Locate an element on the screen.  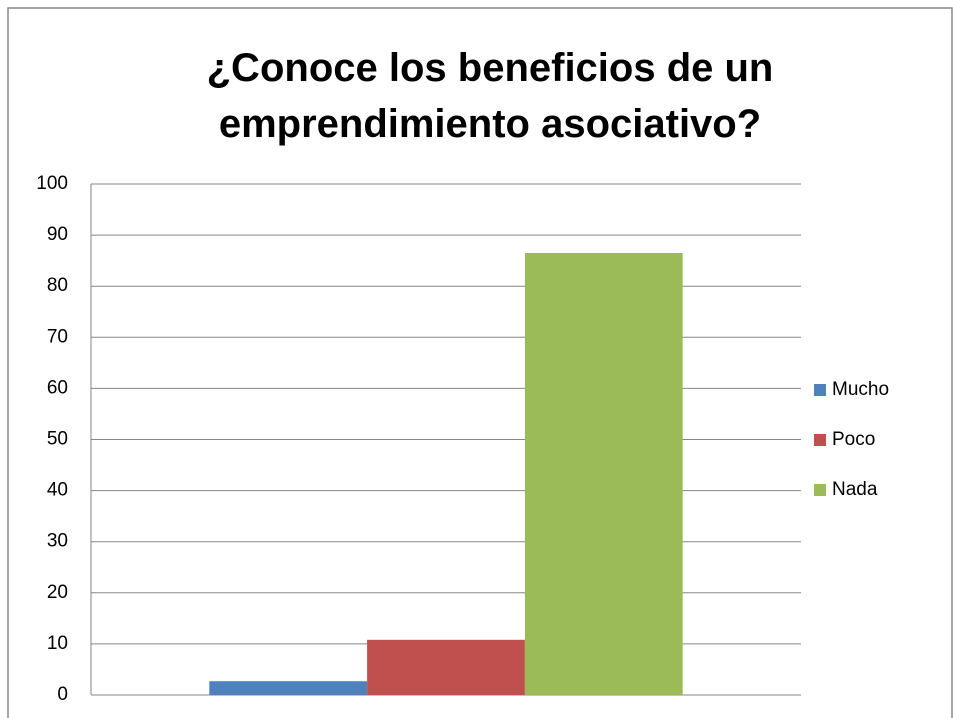
legend-label: Poco is located at coordinates (853, 439).